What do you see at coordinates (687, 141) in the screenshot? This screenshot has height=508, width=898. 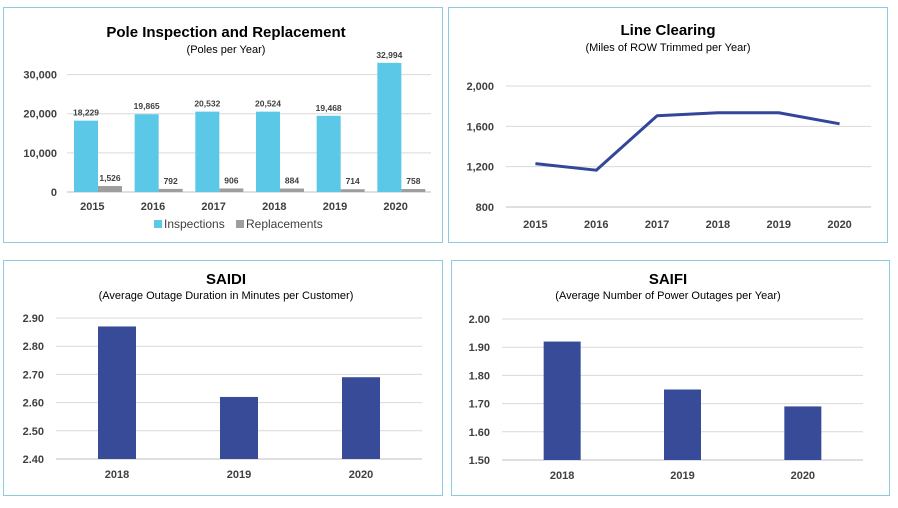 I see `series-line` at bounding box center [687, 141].